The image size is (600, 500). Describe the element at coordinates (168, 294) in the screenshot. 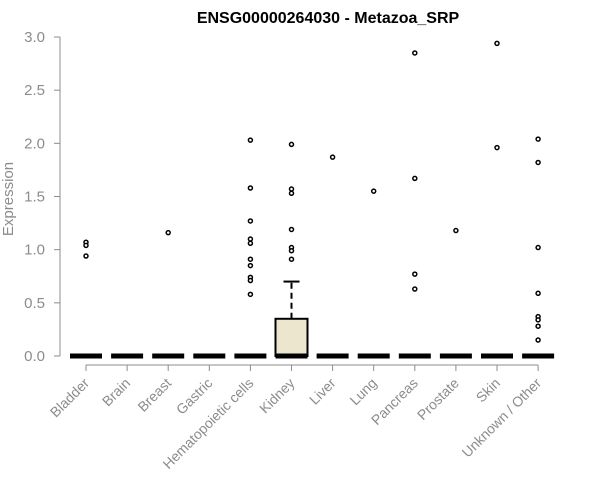

I see `box-group-breast` at that location.